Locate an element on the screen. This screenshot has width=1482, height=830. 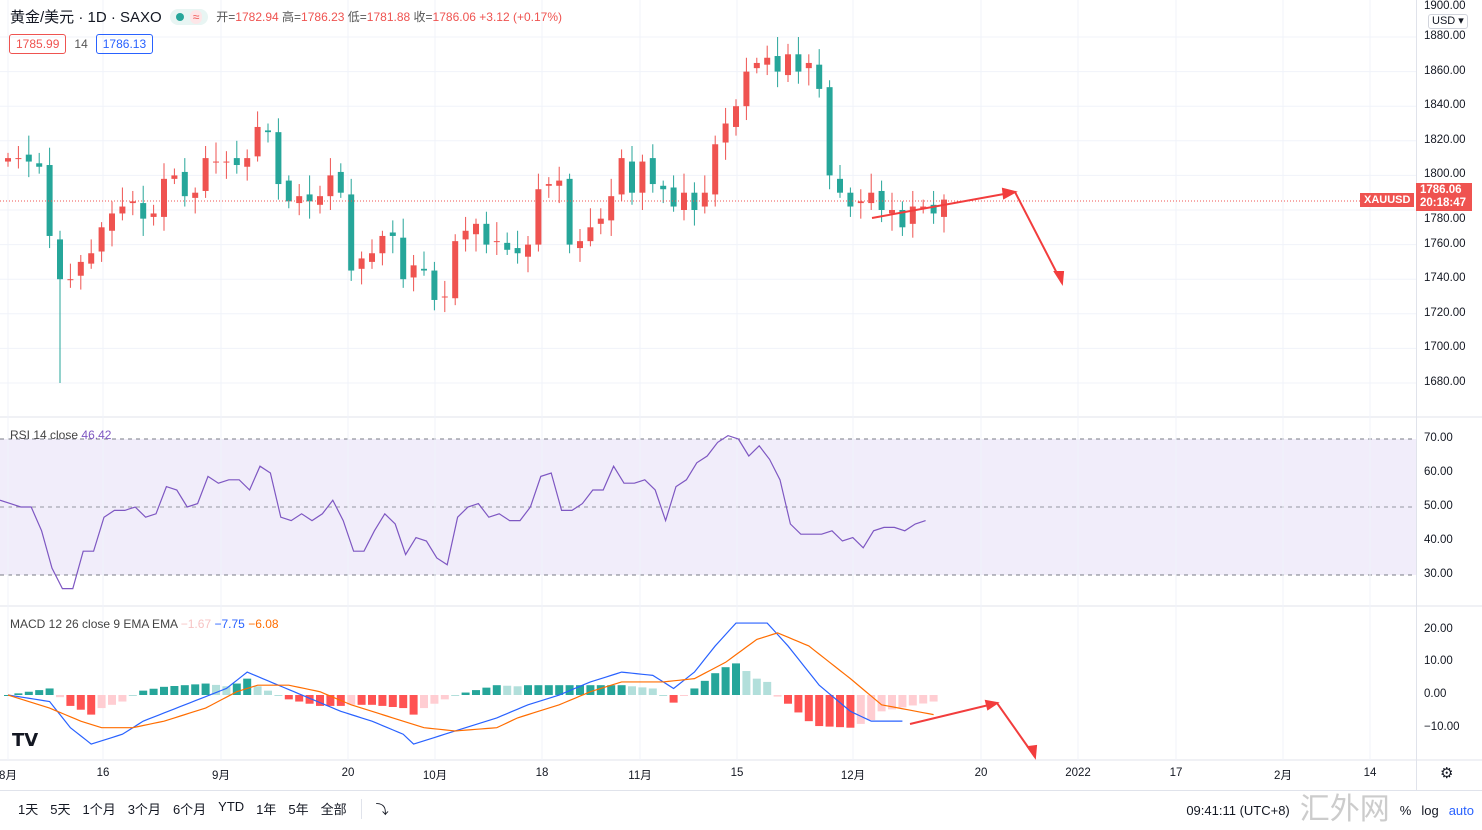
price-axis is located at coordinates (1449, 395).